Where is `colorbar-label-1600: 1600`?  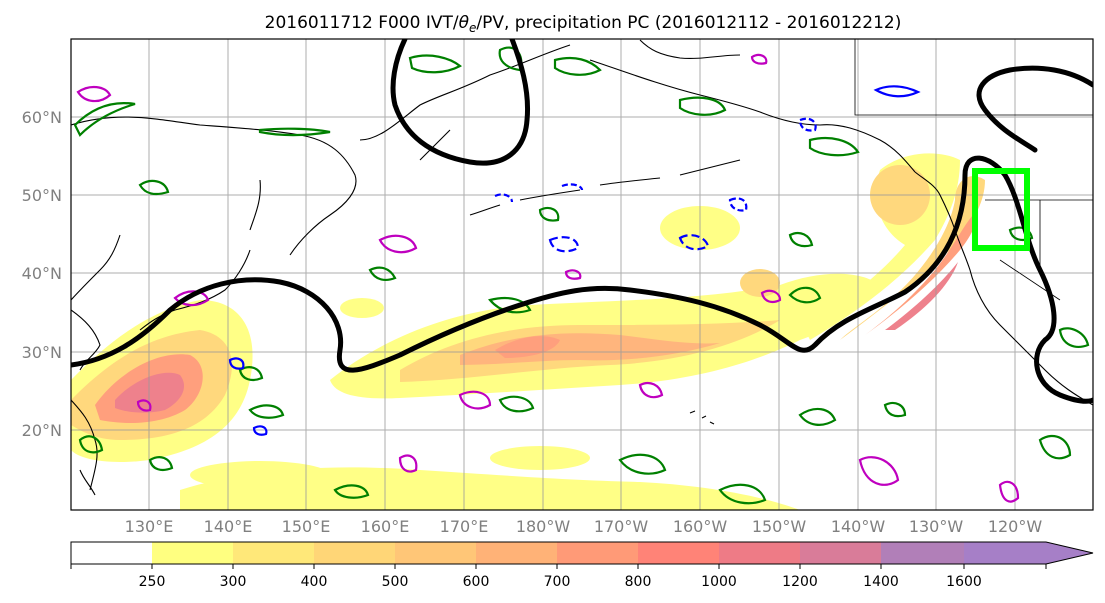
colorbar-label-1600: 1600 is located at coordinates (964, 582).